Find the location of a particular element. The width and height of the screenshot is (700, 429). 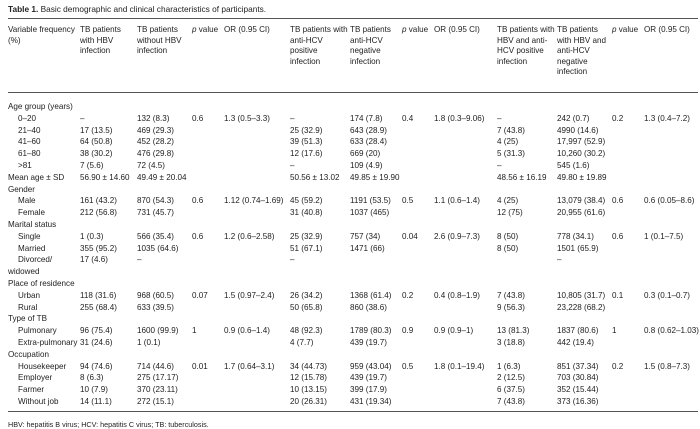

table-cell: 1.3 (0.4–7.2) is located at coordinates (667, 118).